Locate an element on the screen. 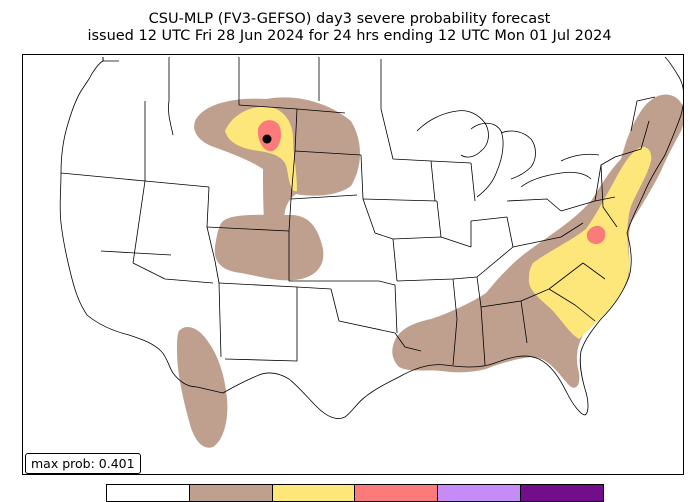  probability-colorbar is located at coordinates (355, 493).